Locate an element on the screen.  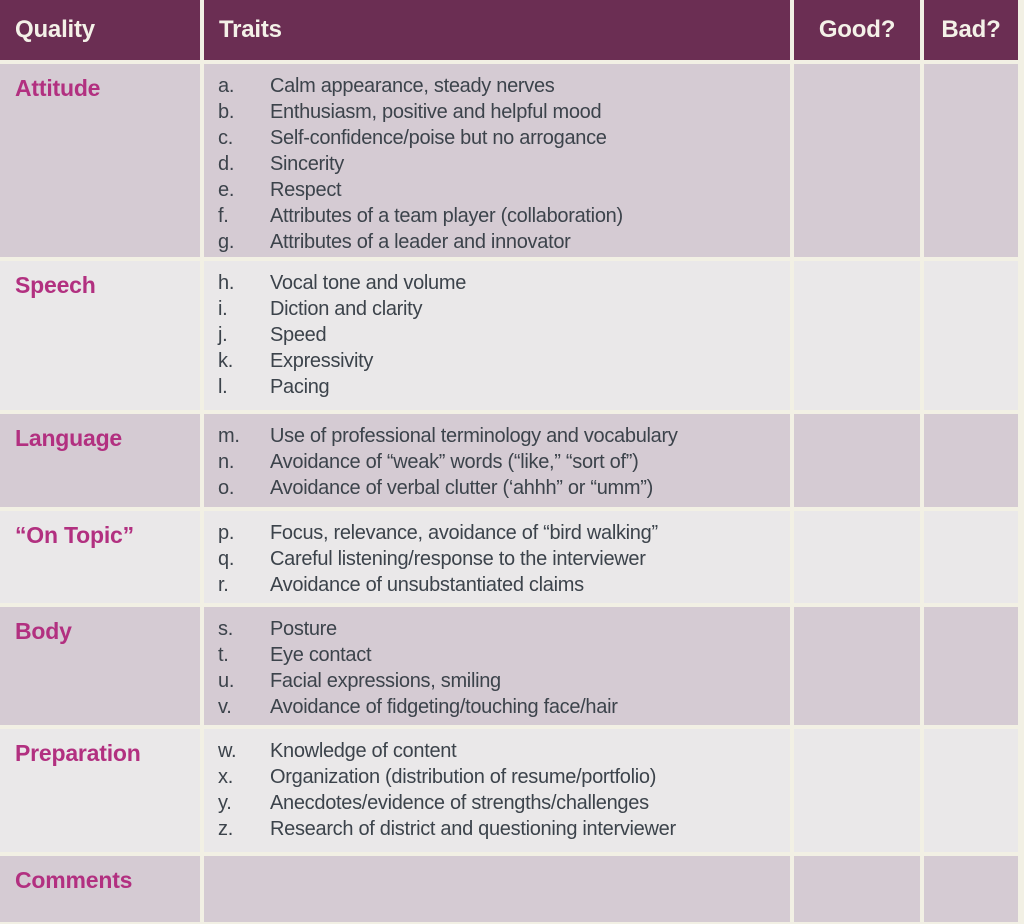
trait-letter: o. is located at coordinates (226, 488).